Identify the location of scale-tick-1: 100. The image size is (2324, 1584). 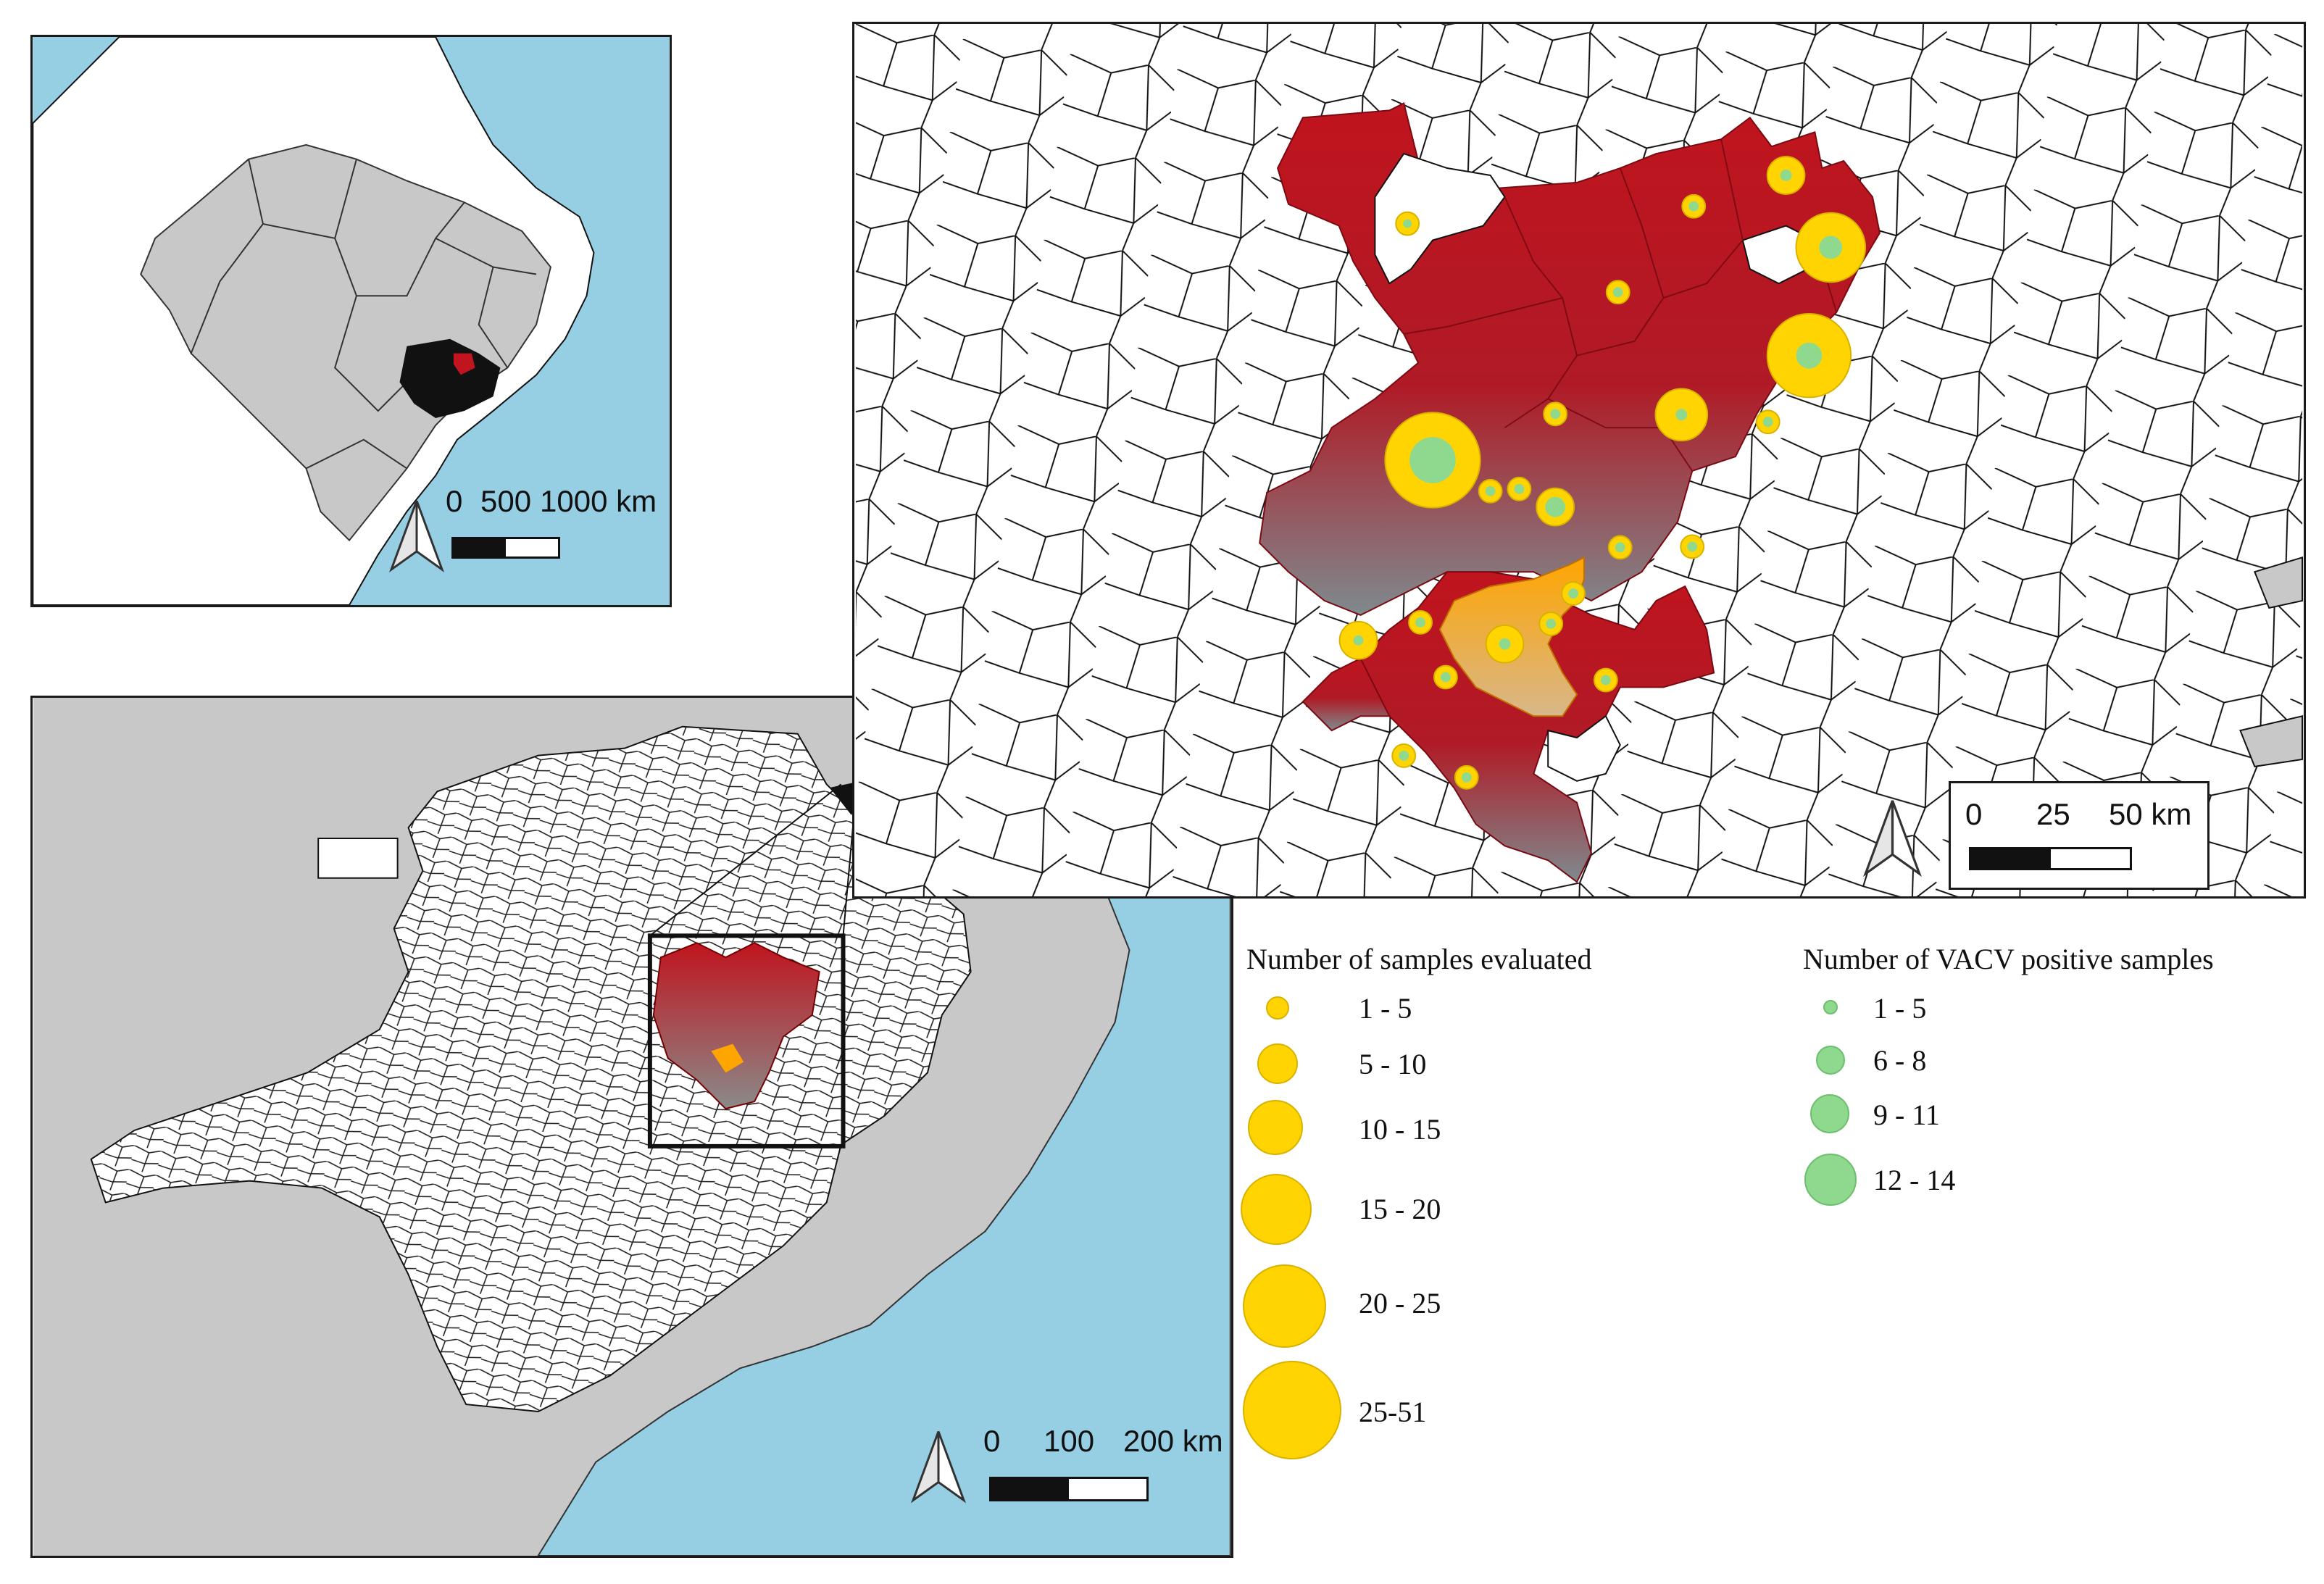
(1069, 1441).